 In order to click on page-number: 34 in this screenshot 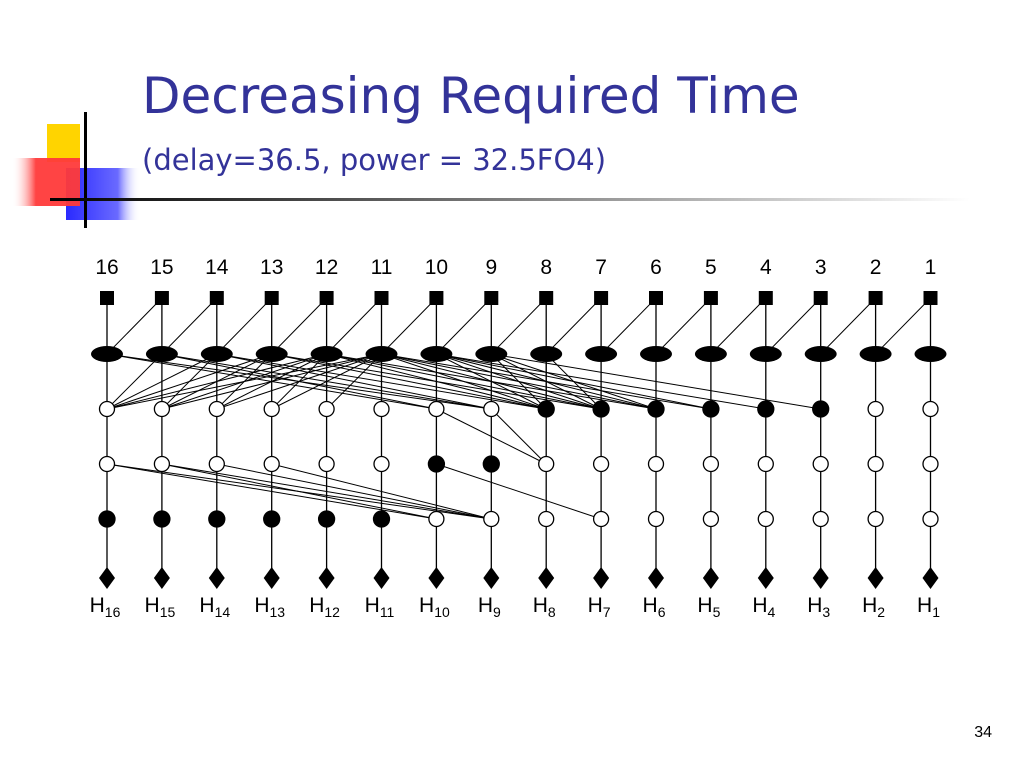, I will do `click(983, 732)`.